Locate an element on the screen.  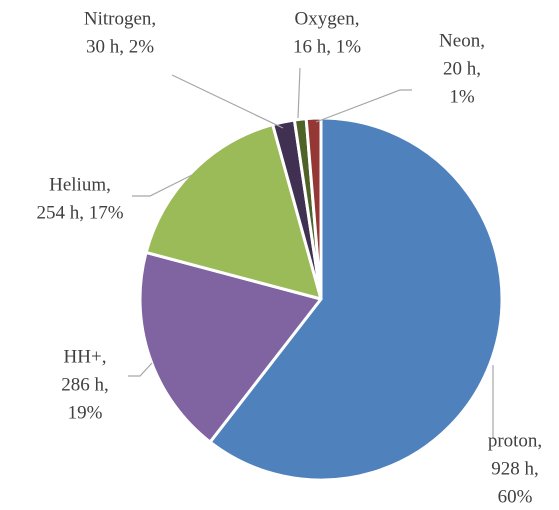
data-label: 286 h, is located at coordinates (85, 384).